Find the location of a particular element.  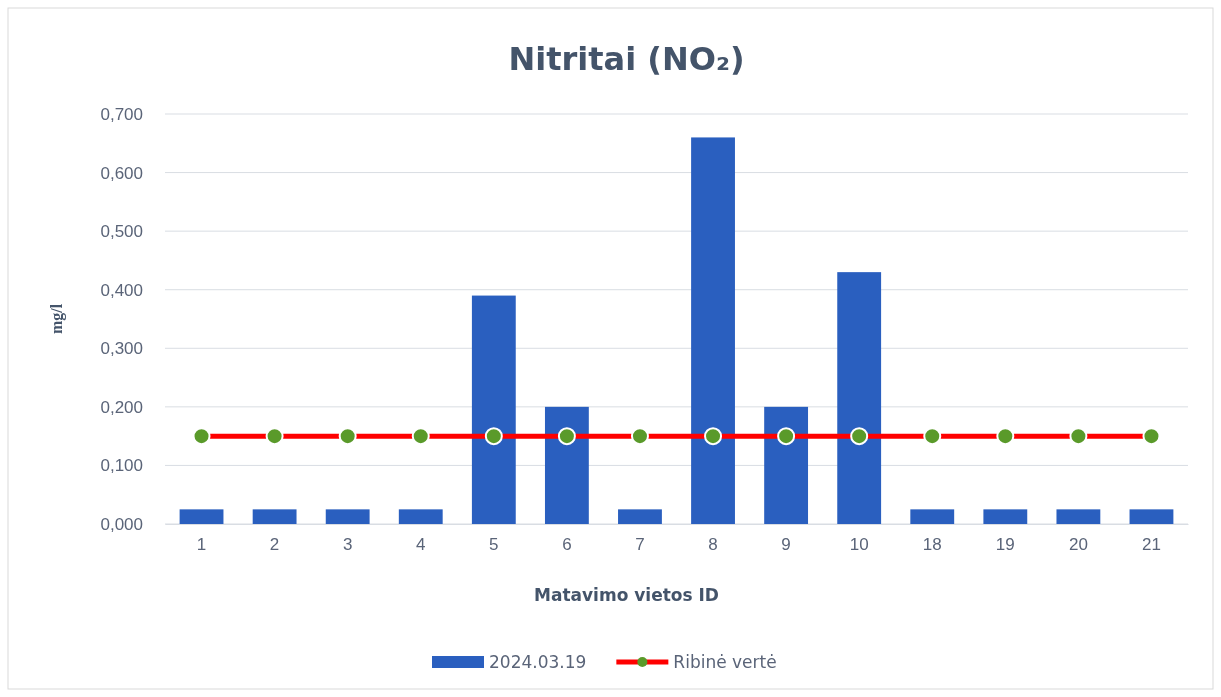

x-tick-label: 1 is located at coordinates (201, 545).